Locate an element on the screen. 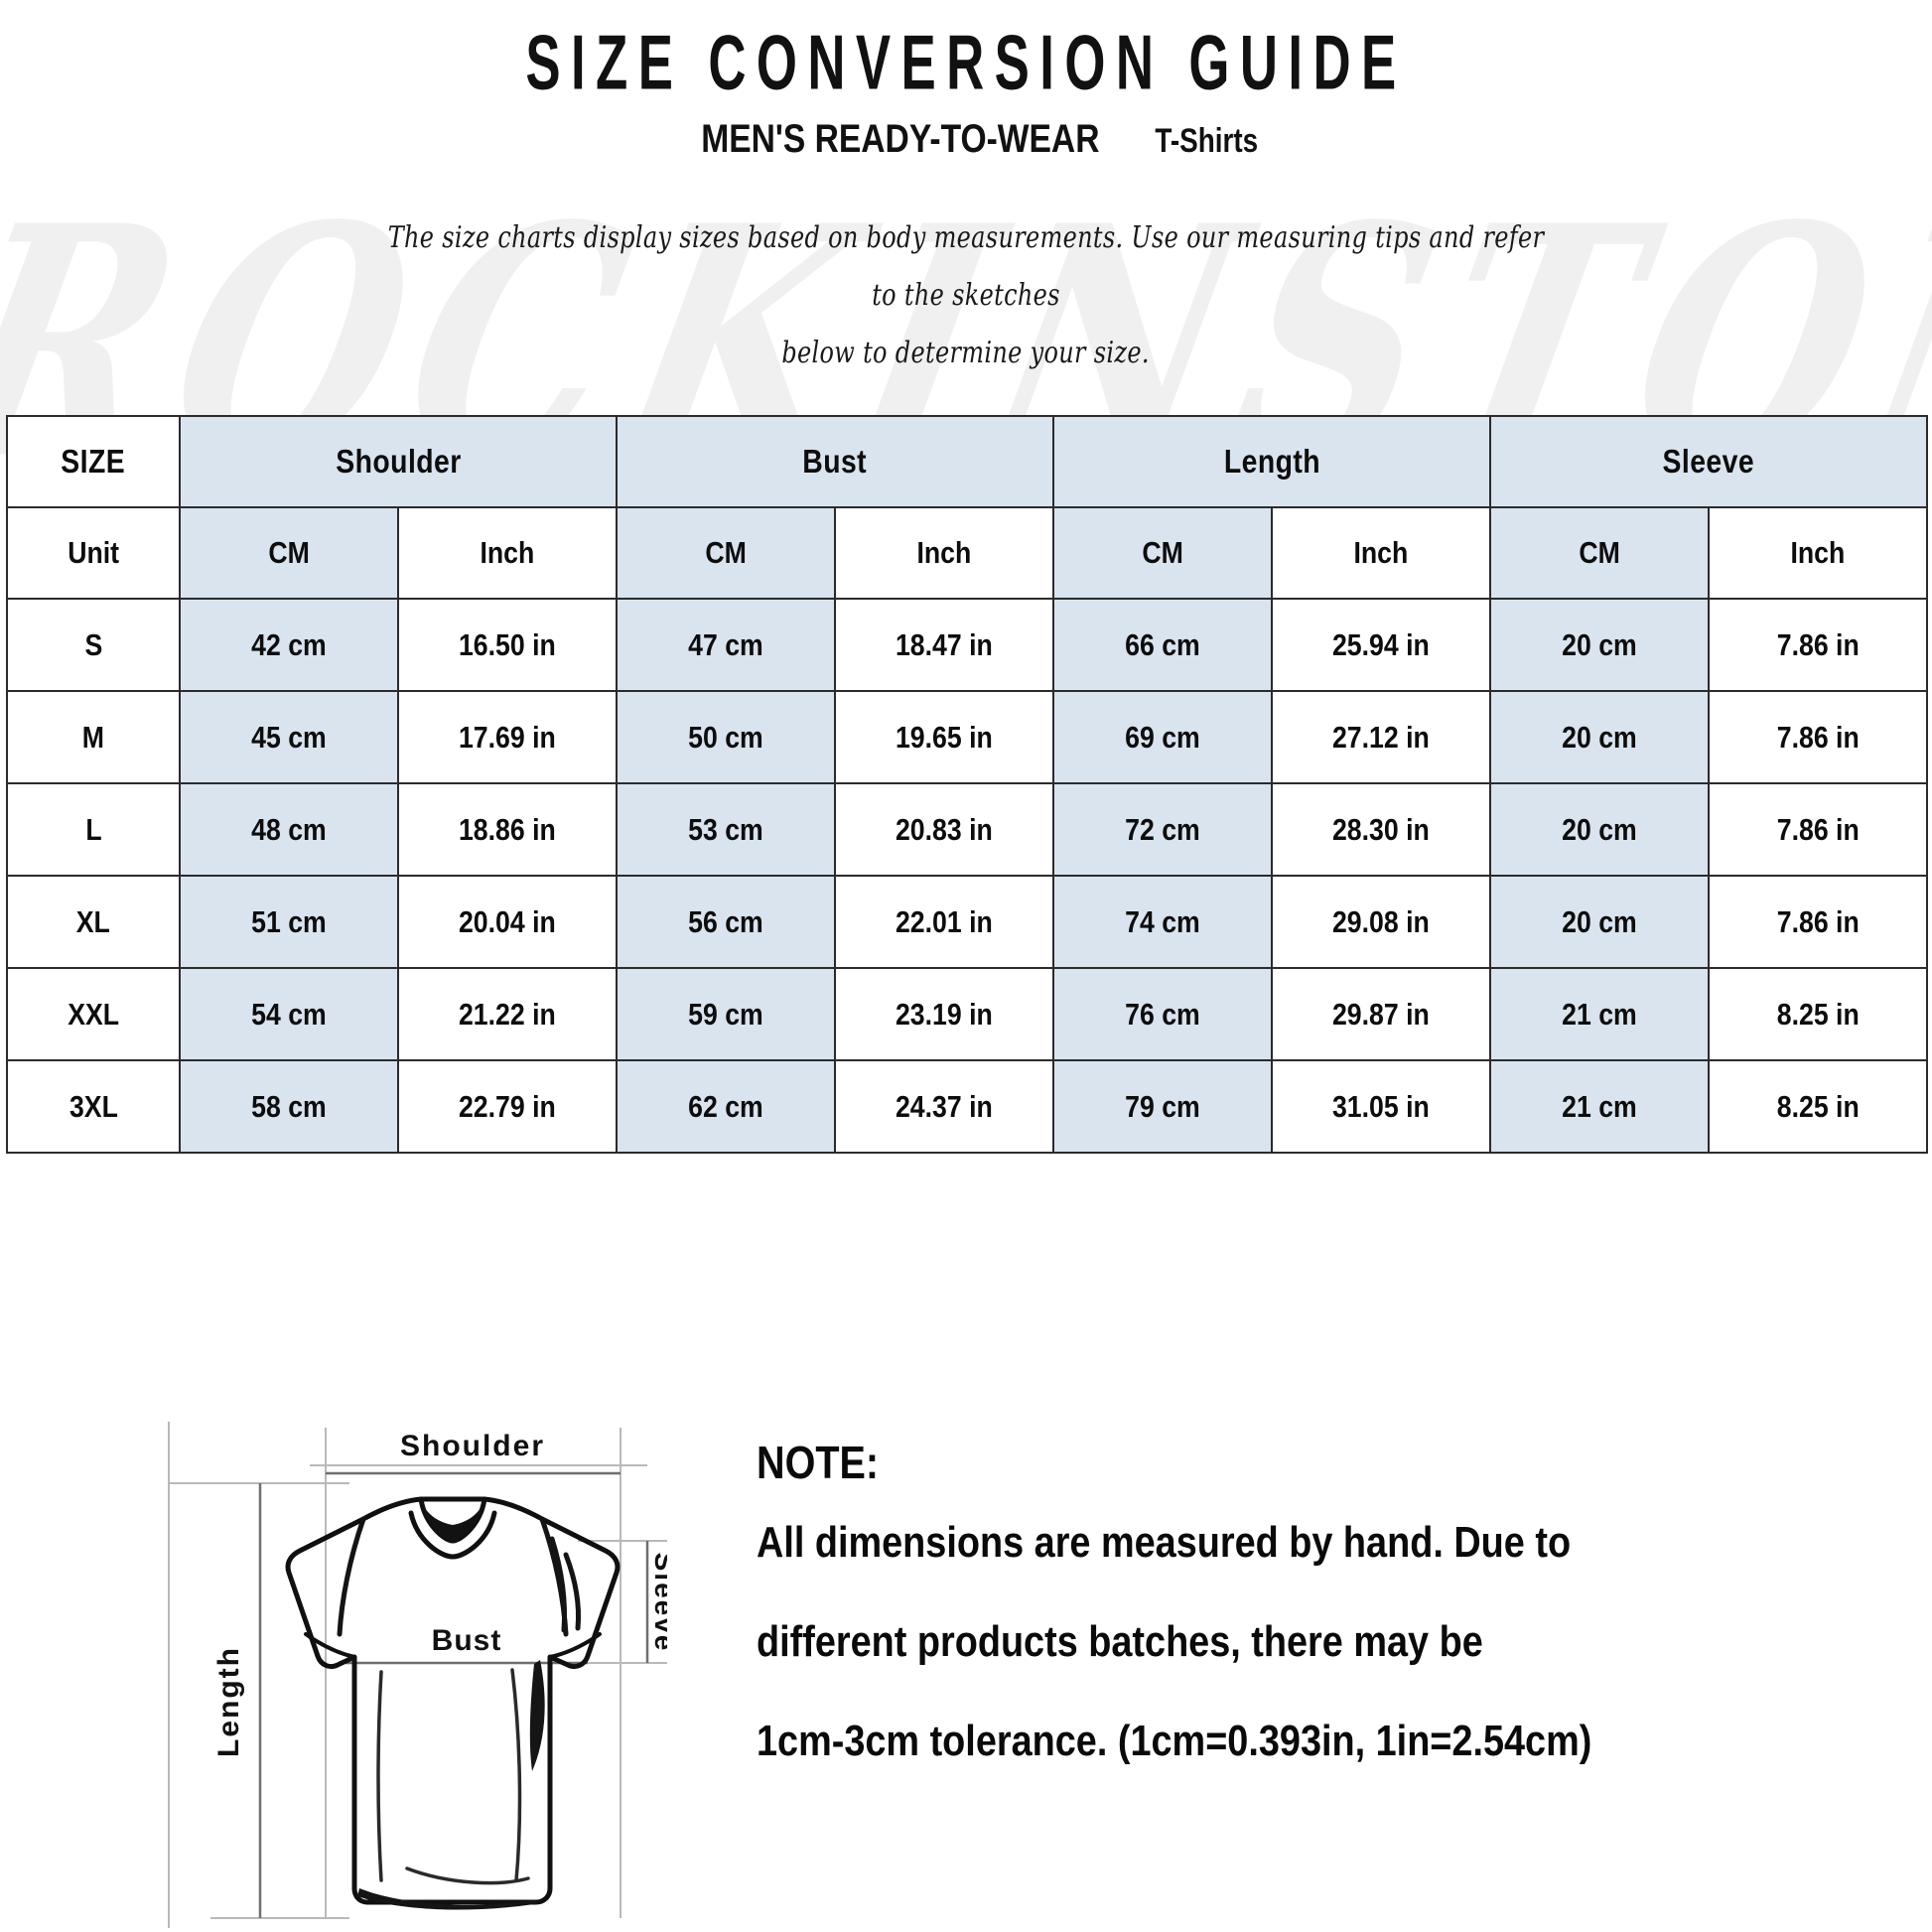  cell-xl-6-text: 20 cm is located at coordinates (1600, 921).